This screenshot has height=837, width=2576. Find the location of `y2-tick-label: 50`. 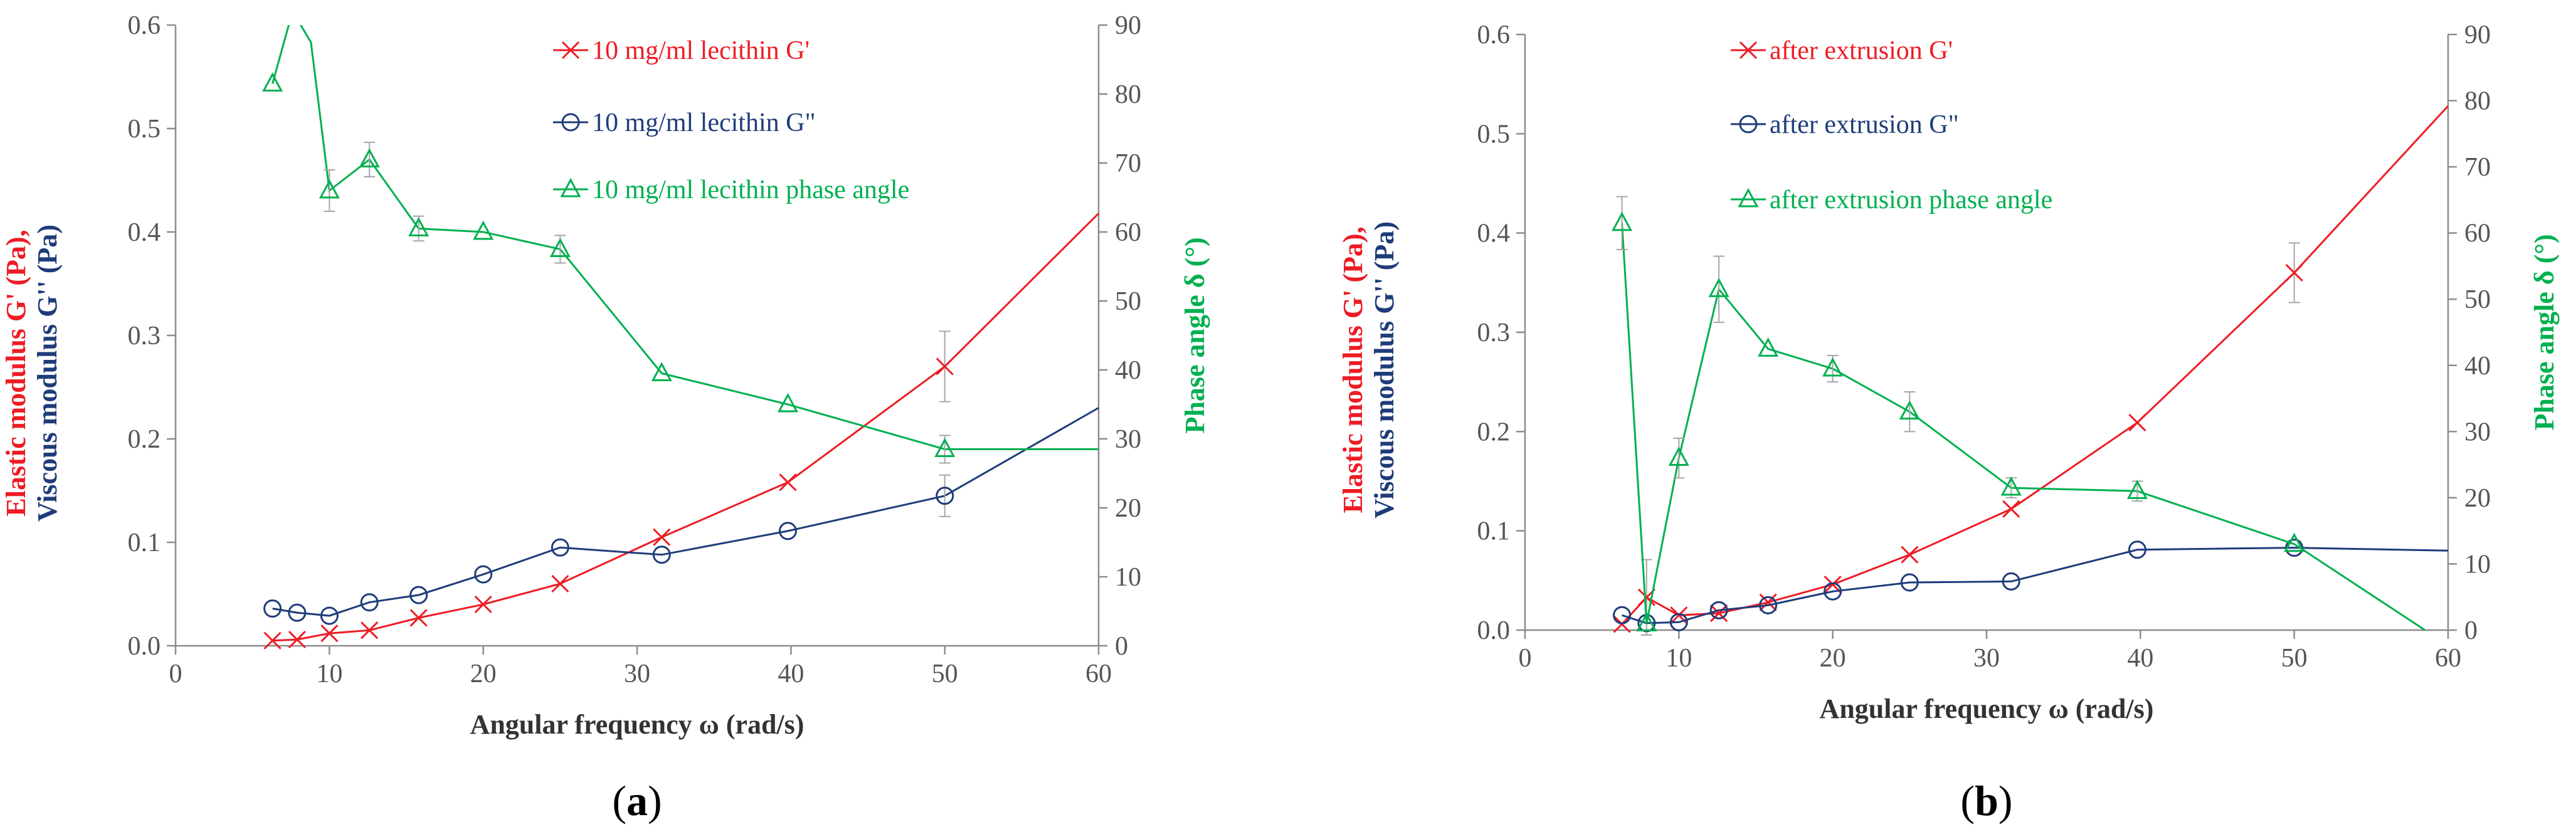

y2-tick-label: 50 is located at coordinates (2477, 299).